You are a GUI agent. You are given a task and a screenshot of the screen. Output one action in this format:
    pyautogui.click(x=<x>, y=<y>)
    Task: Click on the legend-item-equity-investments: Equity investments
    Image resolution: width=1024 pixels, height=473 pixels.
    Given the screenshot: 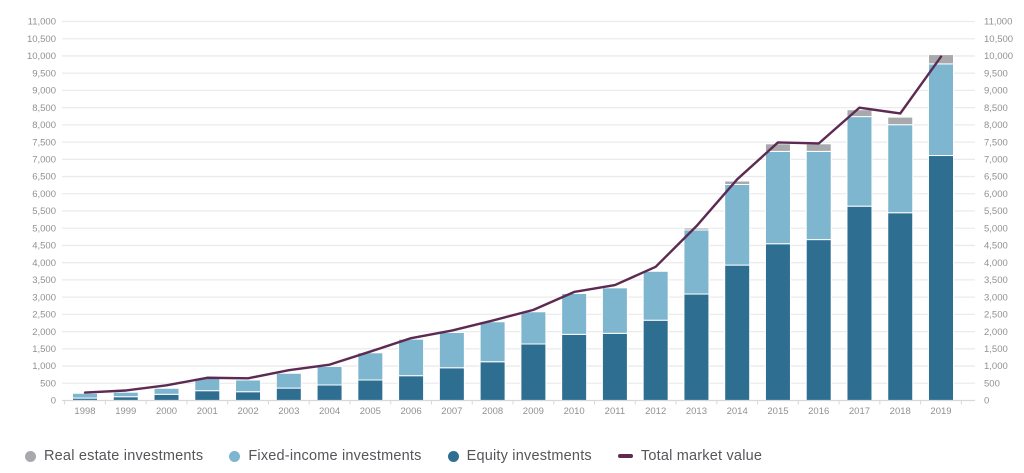 What is the action you would take?
    pyautogui.click(x=519, y=456)
    